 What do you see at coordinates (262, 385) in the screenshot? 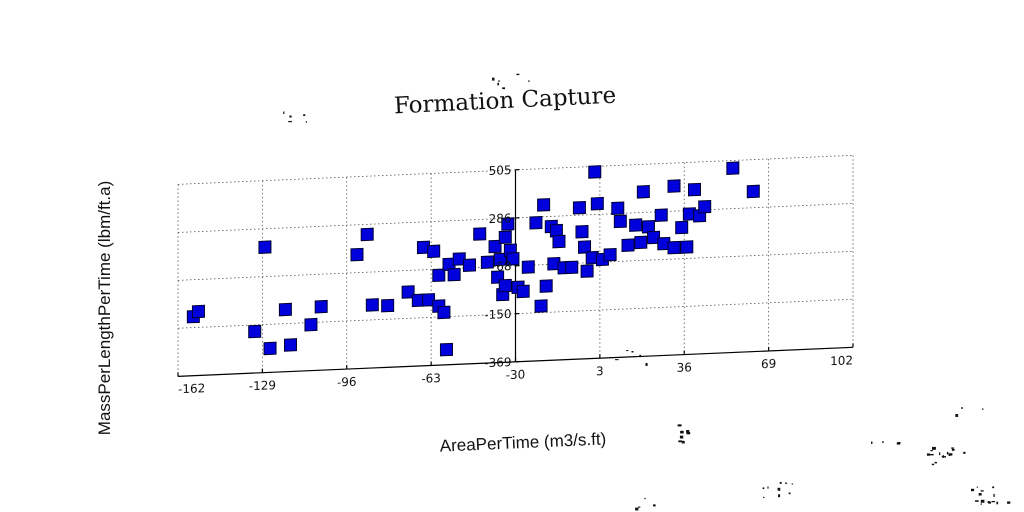
I see `x-tick-label: -129` at bounding box center [262, 385].